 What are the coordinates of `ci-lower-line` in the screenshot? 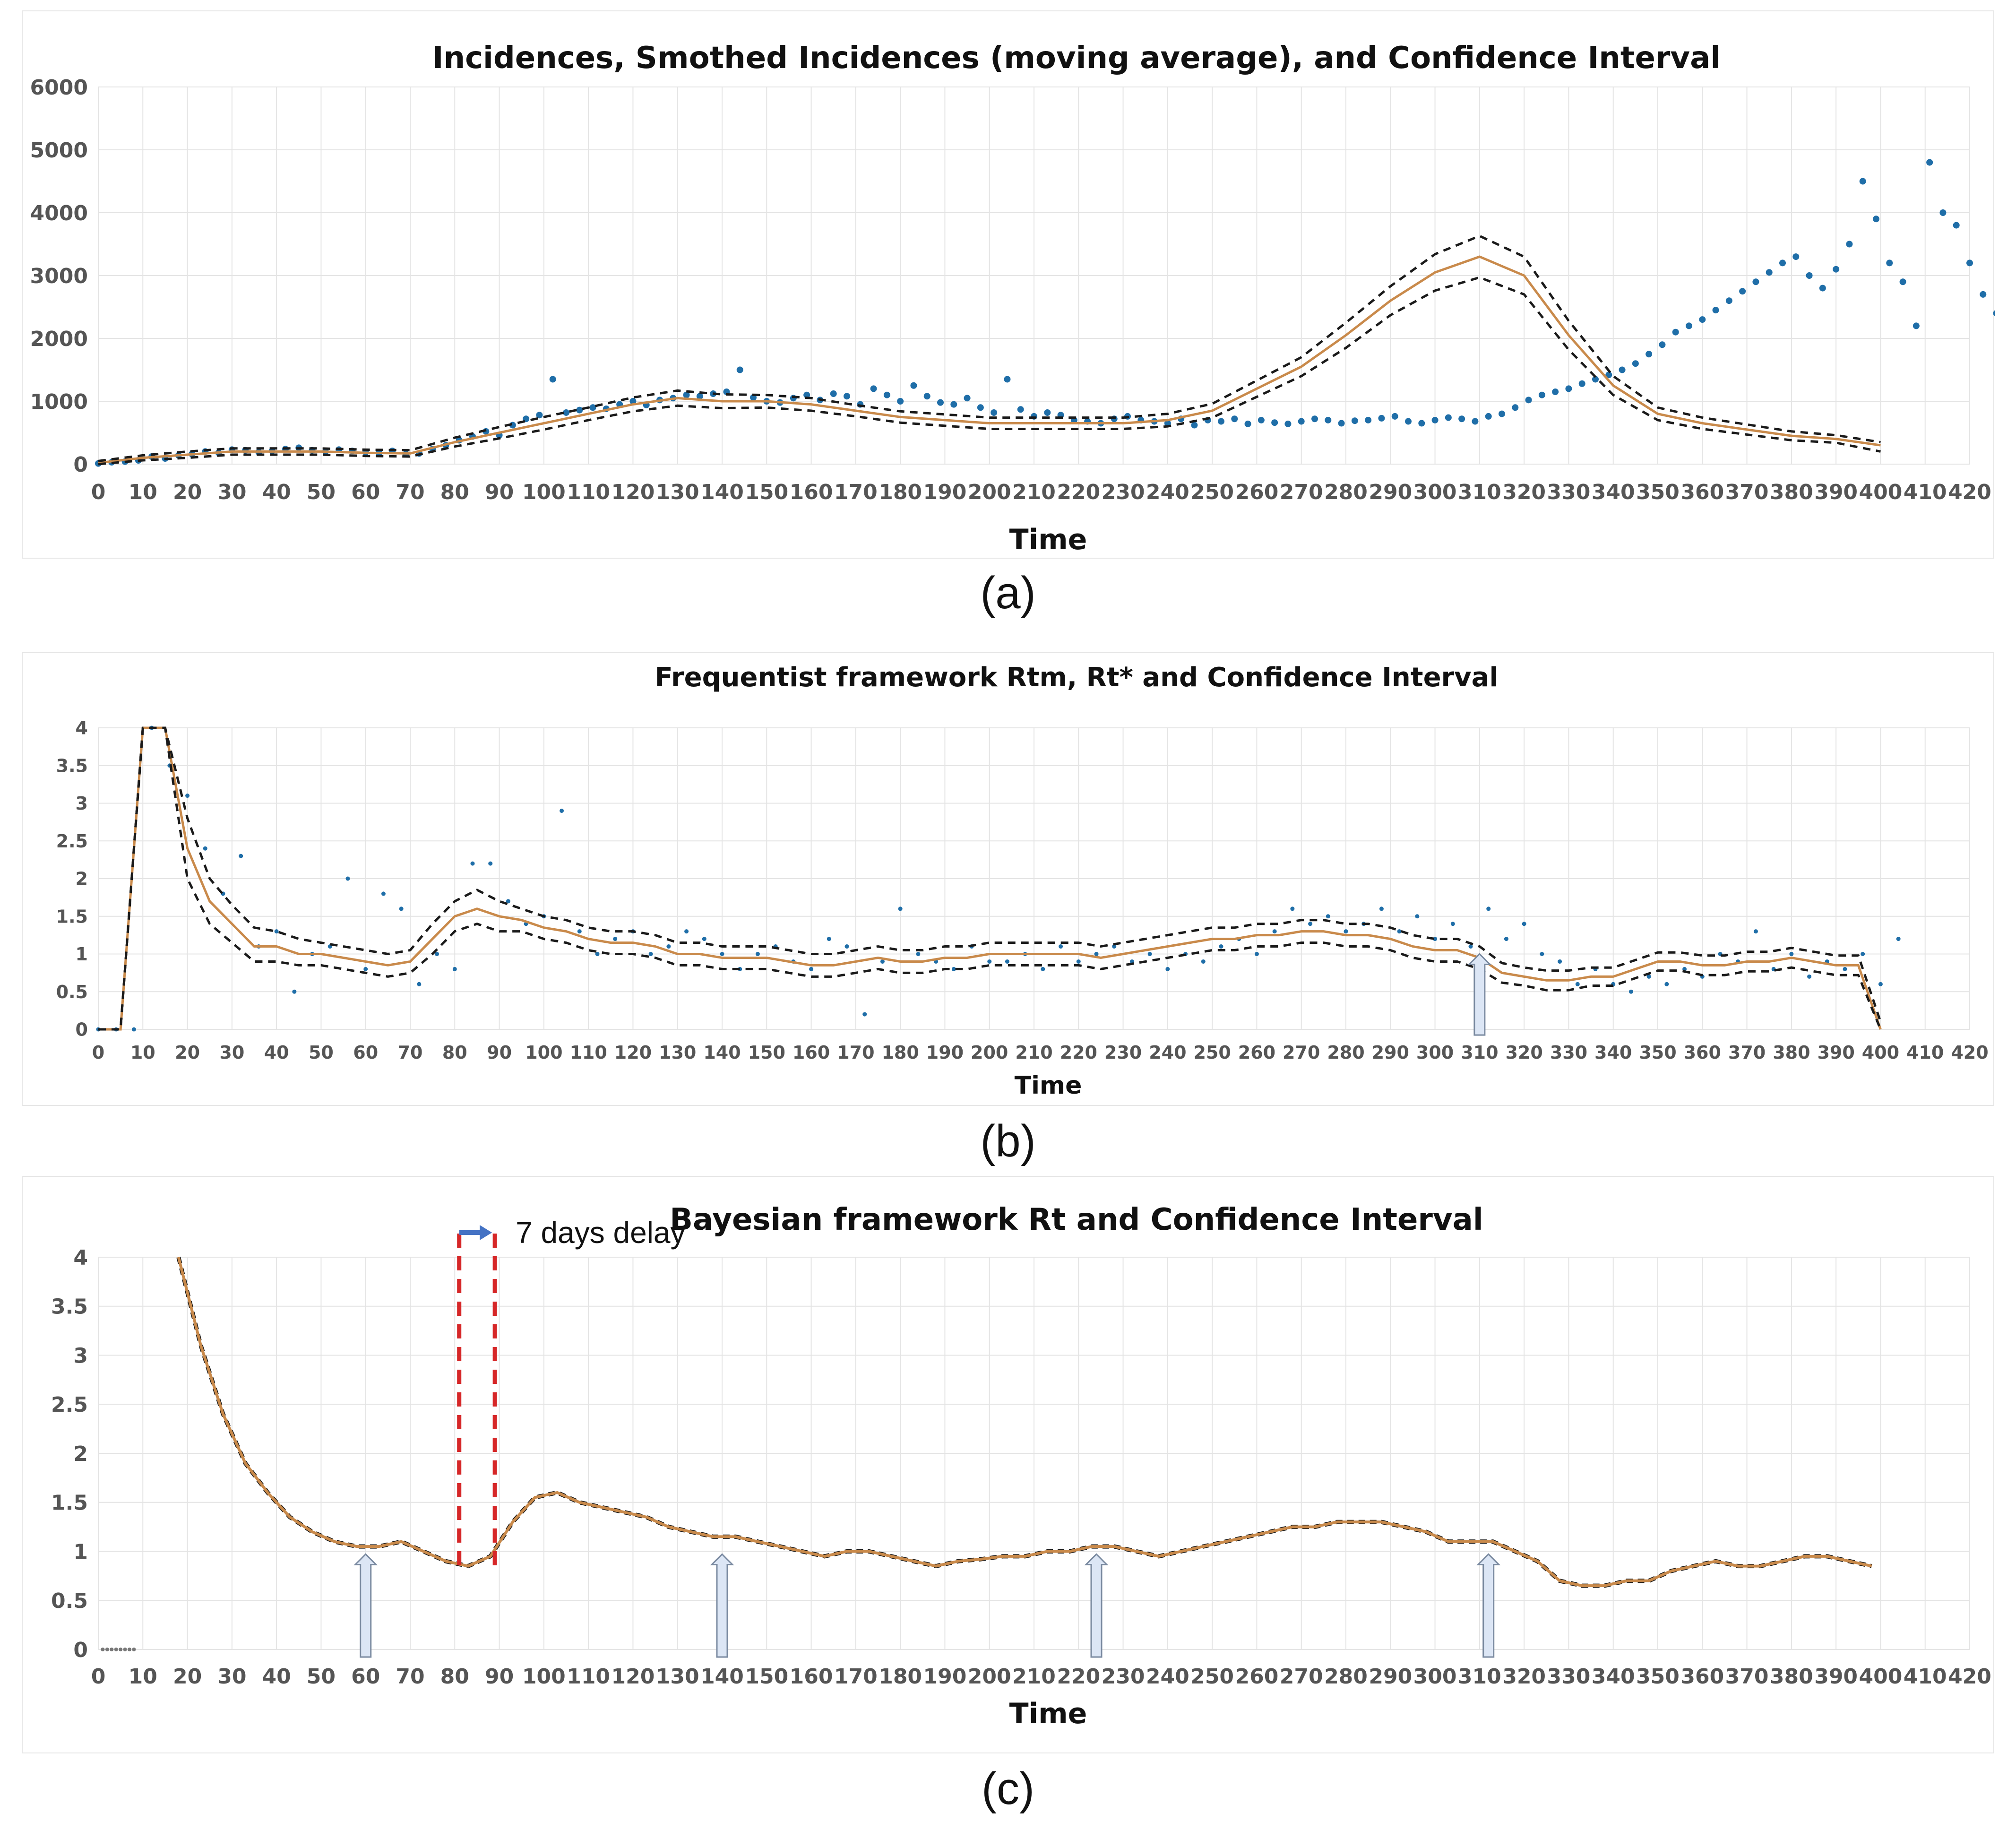 It's located at (990, 878).